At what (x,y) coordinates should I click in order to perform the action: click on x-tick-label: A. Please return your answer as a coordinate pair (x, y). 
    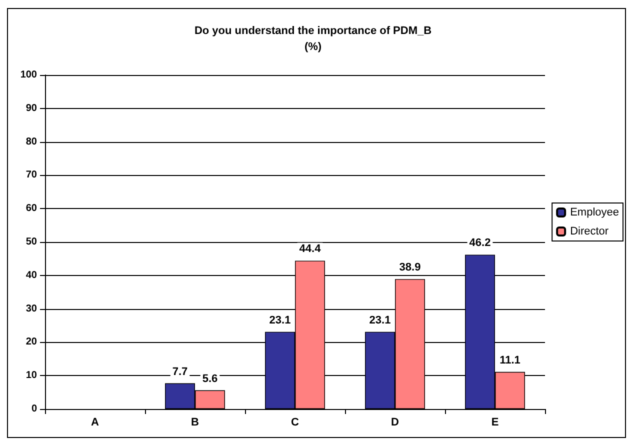
    Looking at the image, I should click on (95, 422).